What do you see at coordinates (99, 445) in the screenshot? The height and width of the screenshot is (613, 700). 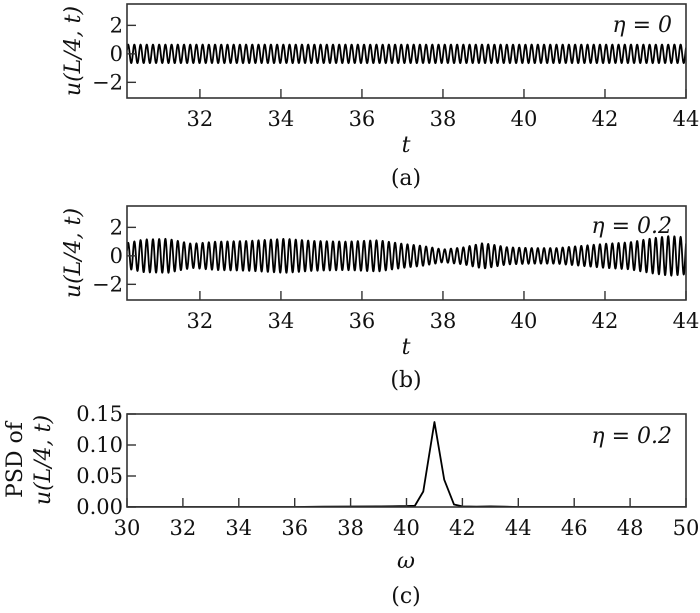 I see `y-tick-label: 0.10` at bounding box center [99, 445].